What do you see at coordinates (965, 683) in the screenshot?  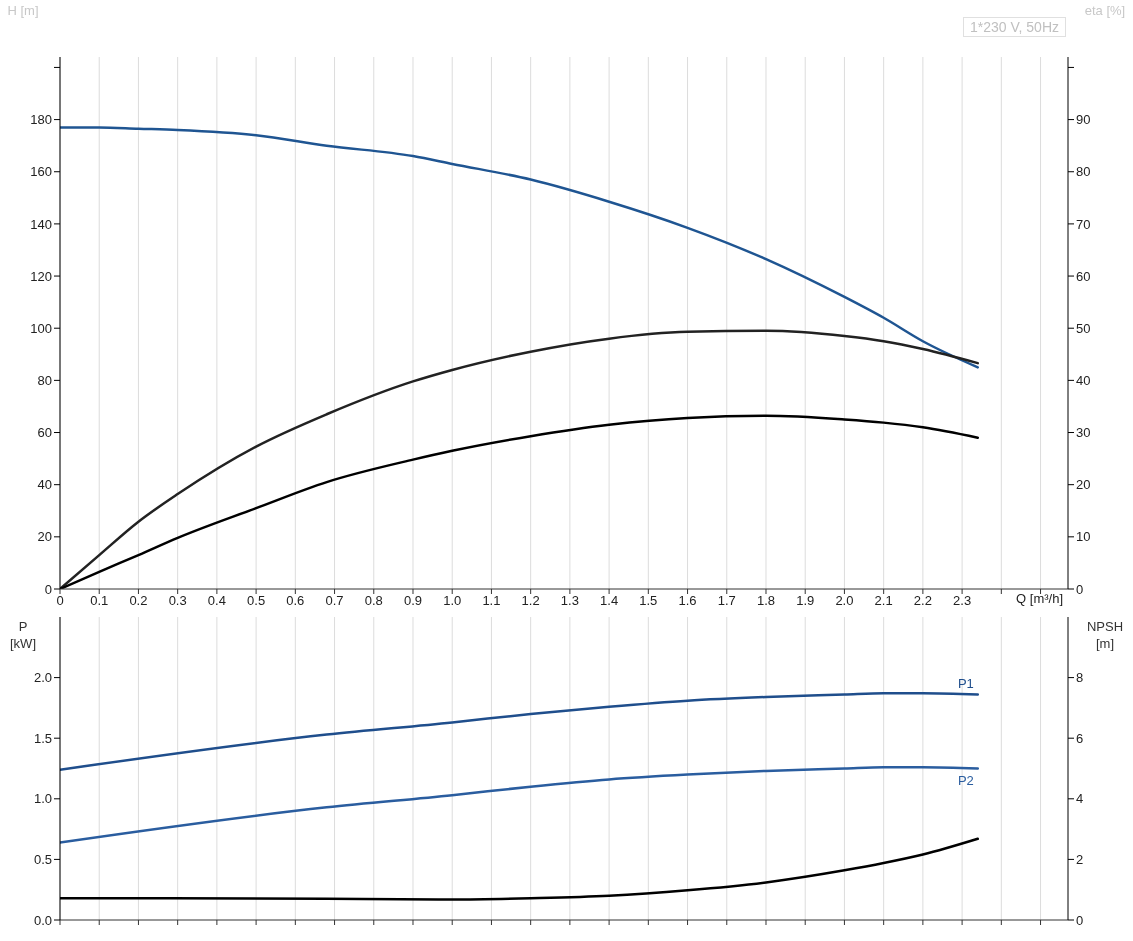 I see `series-label: P1` at bounding box center [965, 683].